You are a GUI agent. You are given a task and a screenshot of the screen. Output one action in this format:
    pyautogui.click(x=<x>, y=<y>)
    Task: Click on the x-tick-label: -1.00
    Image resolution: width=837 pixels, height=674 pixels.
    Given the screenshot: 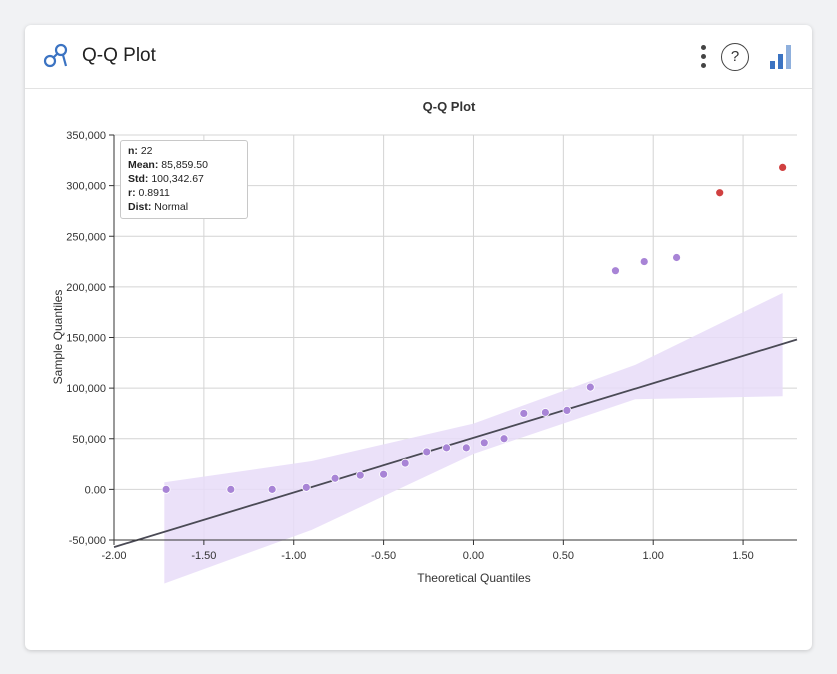 What is the action you would take?
    pyautogui.click(x=293, y=556)
    